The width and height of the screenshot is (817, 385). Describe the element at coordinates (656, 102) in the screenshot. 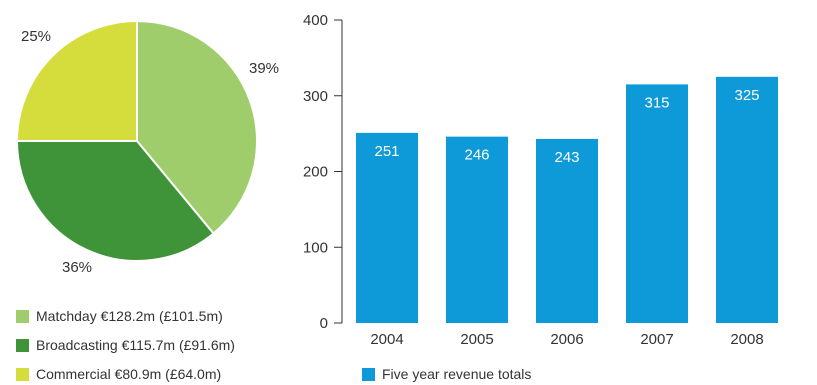

I see `bar-value-label-2007: 315` at that location.